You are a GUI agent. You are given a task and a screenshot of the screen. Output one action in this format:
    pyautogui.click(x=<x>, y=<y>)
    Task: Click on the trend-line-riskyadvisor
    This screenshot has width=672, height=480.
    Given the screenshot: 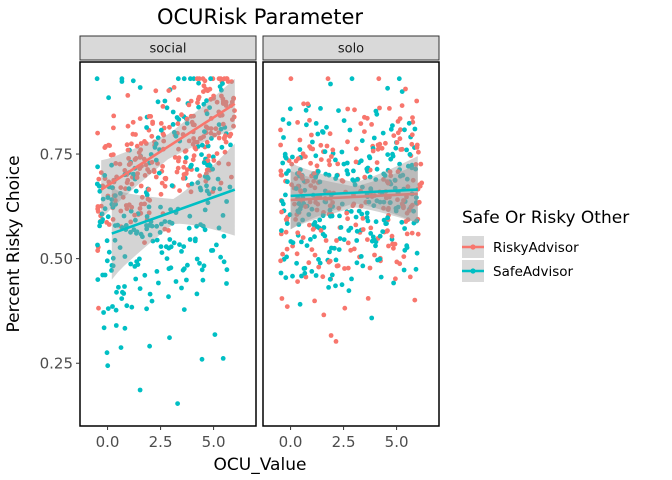 What is the action you would take?
    pyautogui.click(x=168, y=146)
    